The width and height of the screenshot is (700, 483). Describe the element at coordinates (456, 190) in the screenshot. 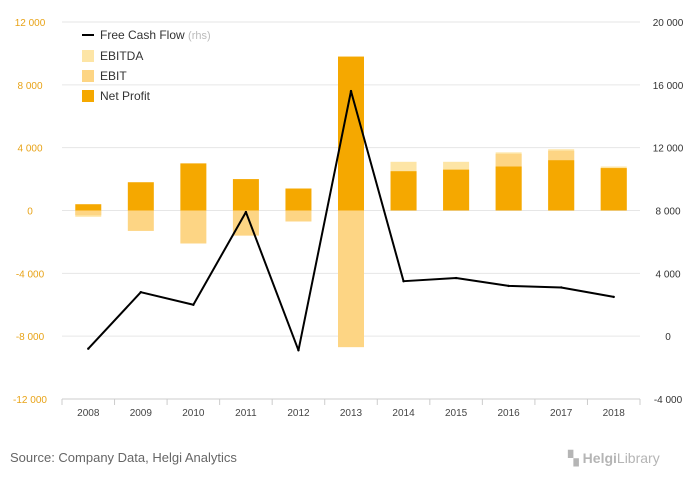

I see `bar-net-profit-2015` at that location.